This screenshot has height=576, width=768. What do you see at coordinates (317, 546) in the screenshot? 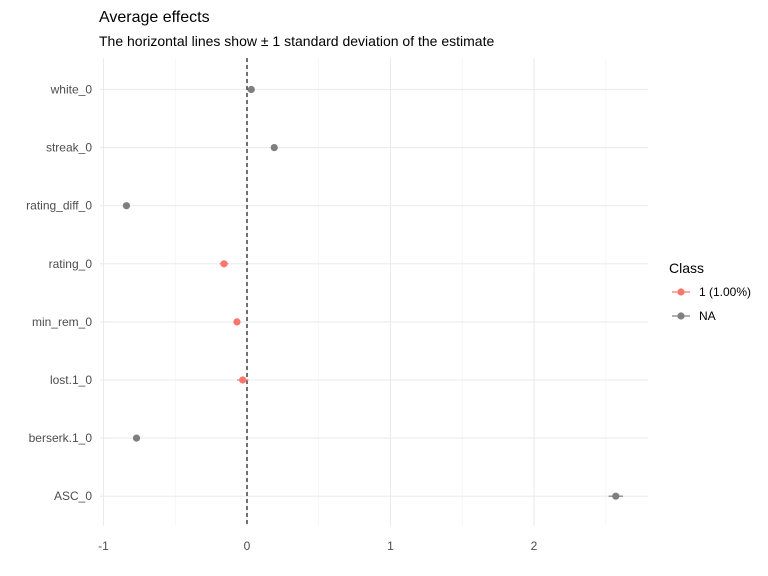
I see `x-axis-labels: -1 0 1 2` at bounding box center [317, 546].